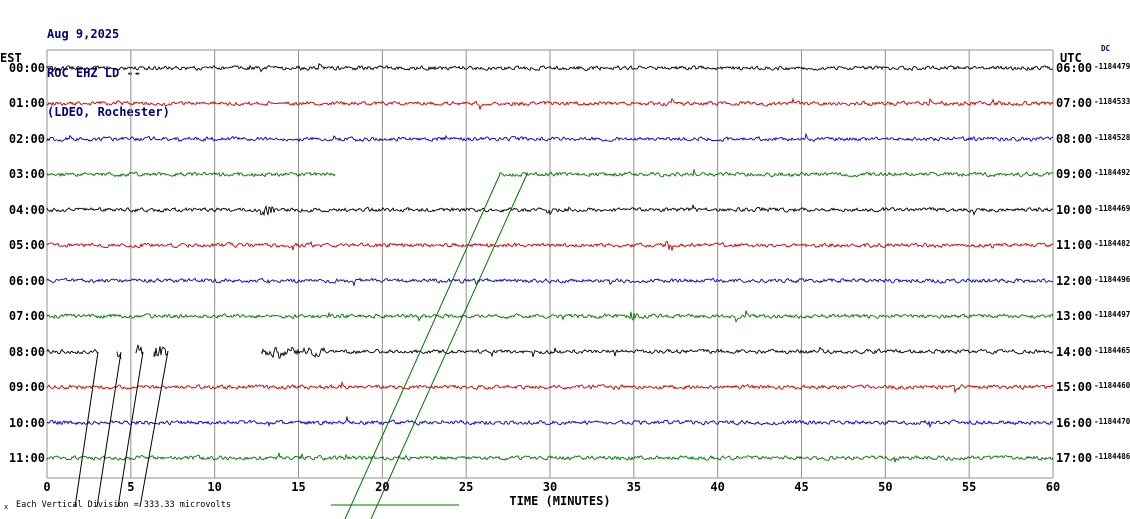  I want to click on utc-label-0600: 06:00 -1184479, so click(1093, 68).